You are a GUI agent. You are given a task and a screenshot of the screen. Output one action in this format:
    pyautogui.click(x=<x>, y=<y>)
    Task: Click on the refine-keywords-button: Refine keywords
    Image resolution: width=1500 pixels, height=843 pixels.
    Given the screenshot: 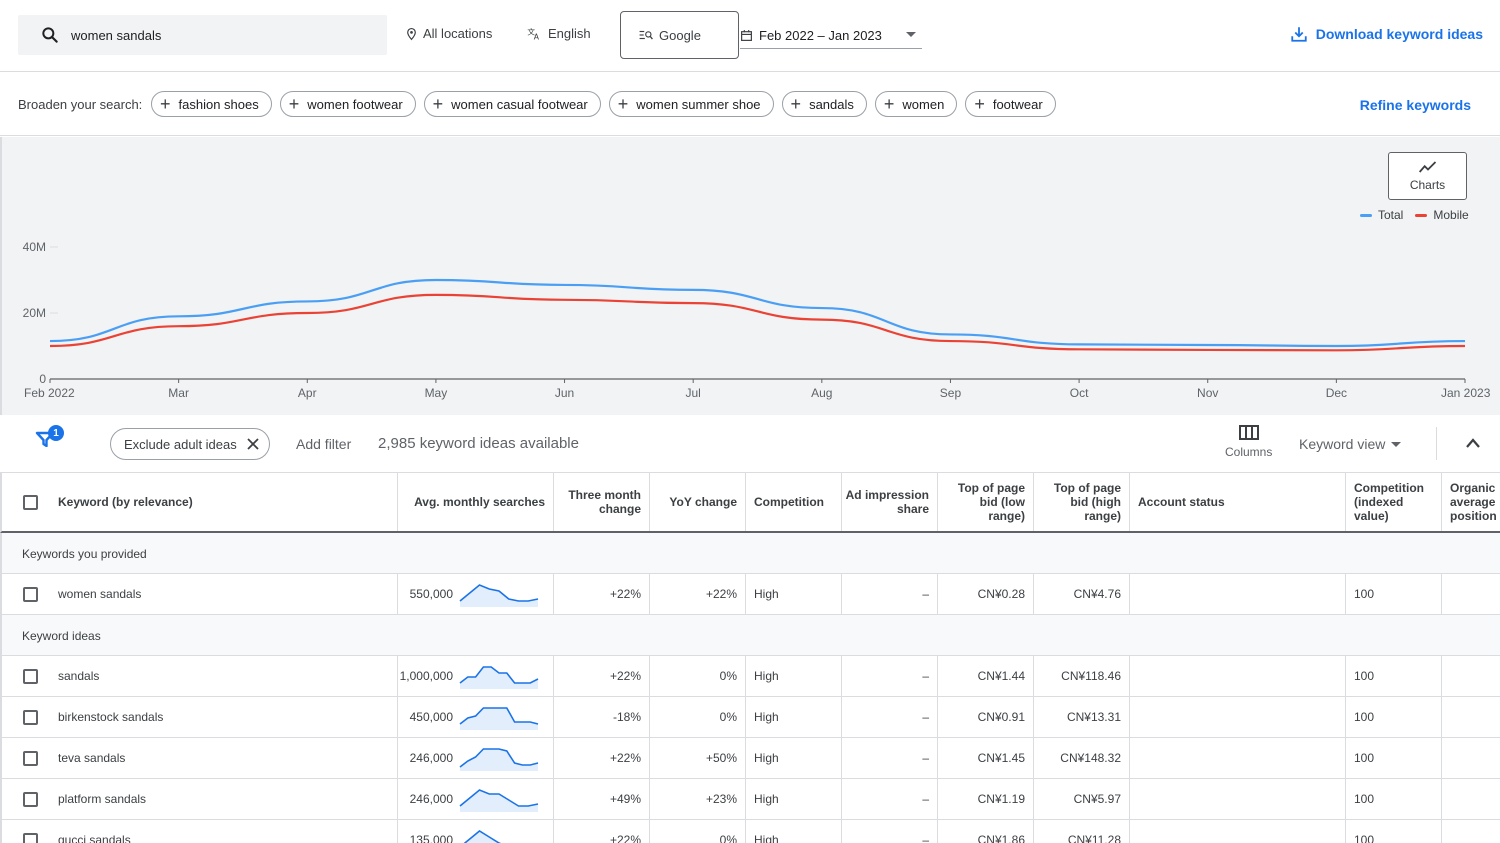 What is the action you would take?
    pyautogui.click(x=1415, y=105)
    